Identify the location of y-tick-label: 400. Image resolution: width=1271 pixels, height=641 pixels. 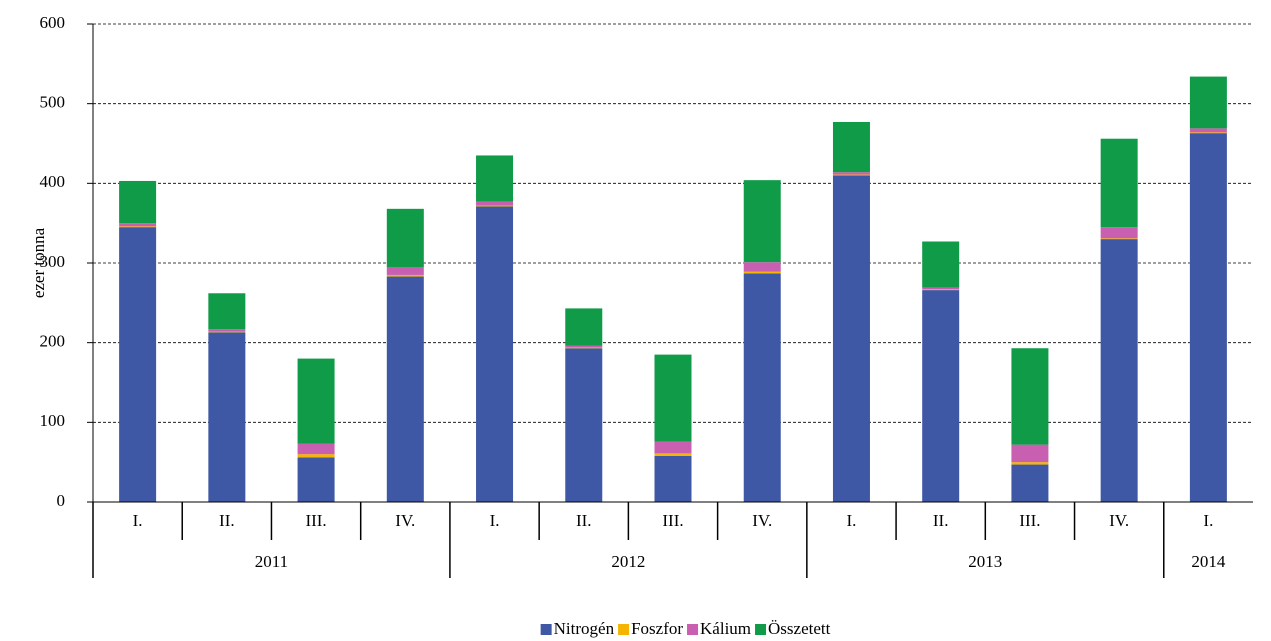
(53, 181).